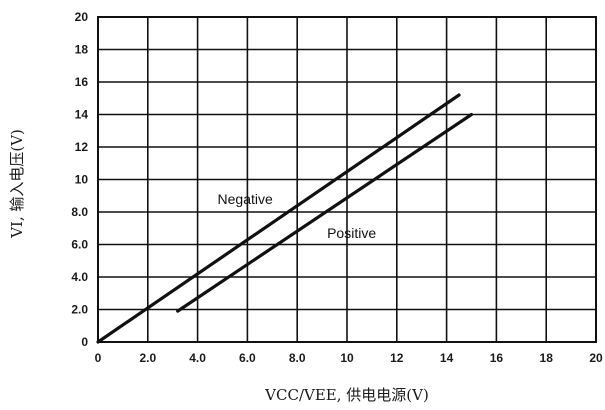 The width and height of the screenshot is (605, 410). Describe the element at coordinates (447, 358) in the screenshot. I see `x-tick-label: 14` at that location.